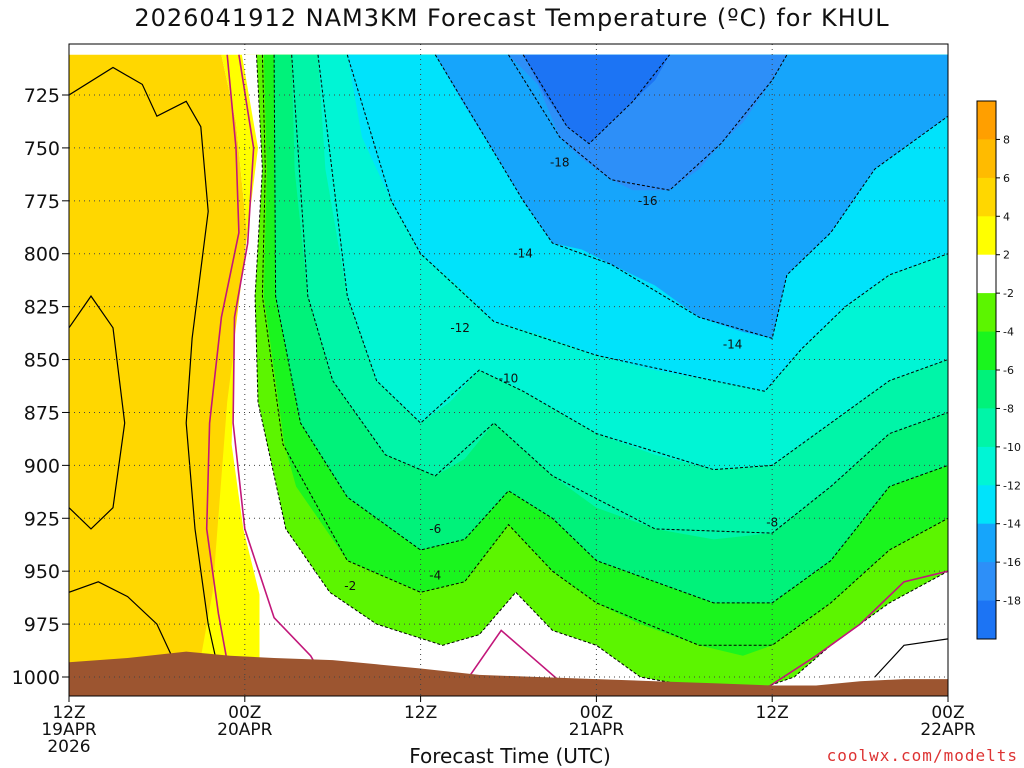 The width and height of the screenshot is (1024, 768). What do you see at coordinates (42, 255) in the screenshot?
I see `y-tick-label: 800` at bounding box center [42, 255].